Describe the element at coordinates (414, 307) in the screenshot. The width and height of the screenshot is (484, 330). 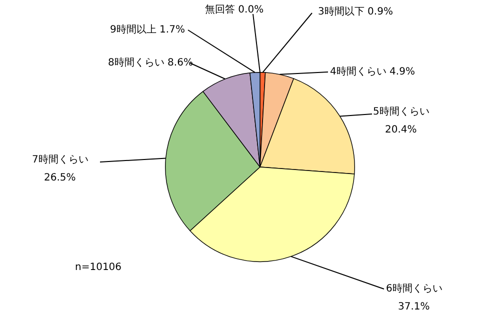
I see `data-label: 37.1%` at that location.